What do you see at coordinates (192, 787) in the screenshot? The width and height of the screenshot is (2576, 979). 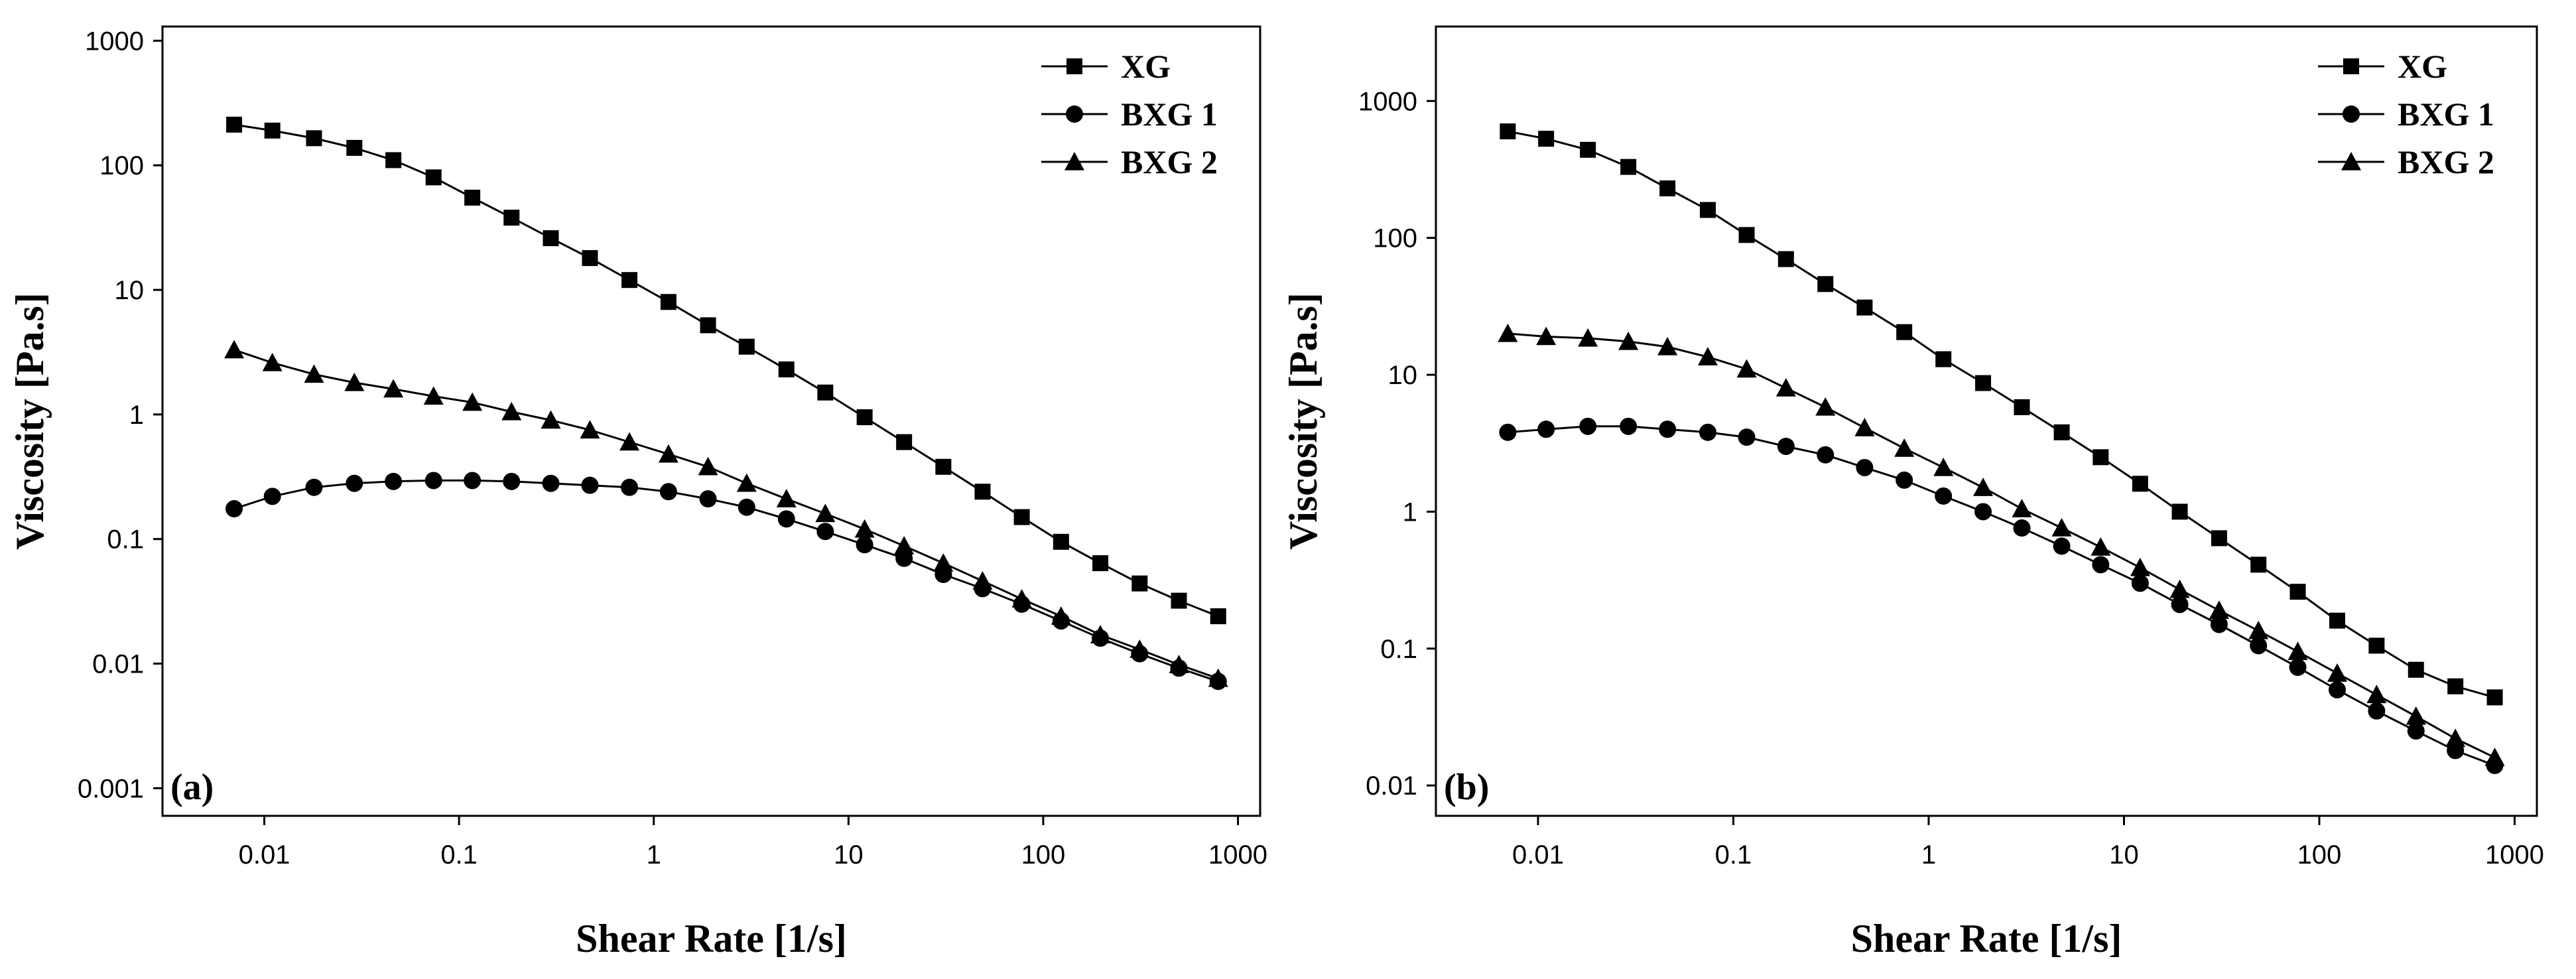 I see `panel-label: (a)` at bounding box center [192, 787].